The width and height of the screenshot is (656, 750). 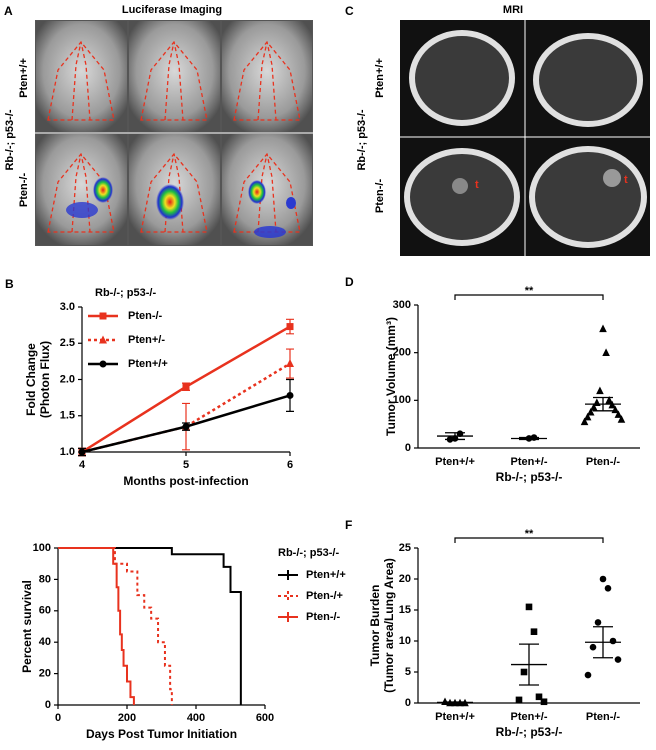 I want to click on x-axis-label: Months post-infection, so click(x=185, y=481).